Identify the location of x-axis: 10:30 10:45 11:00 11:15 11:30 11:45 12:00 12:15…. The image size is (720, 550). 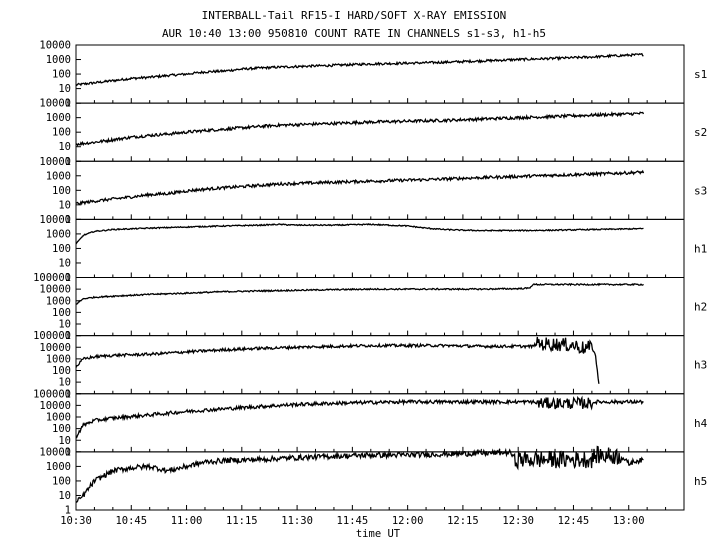
(352, 521).